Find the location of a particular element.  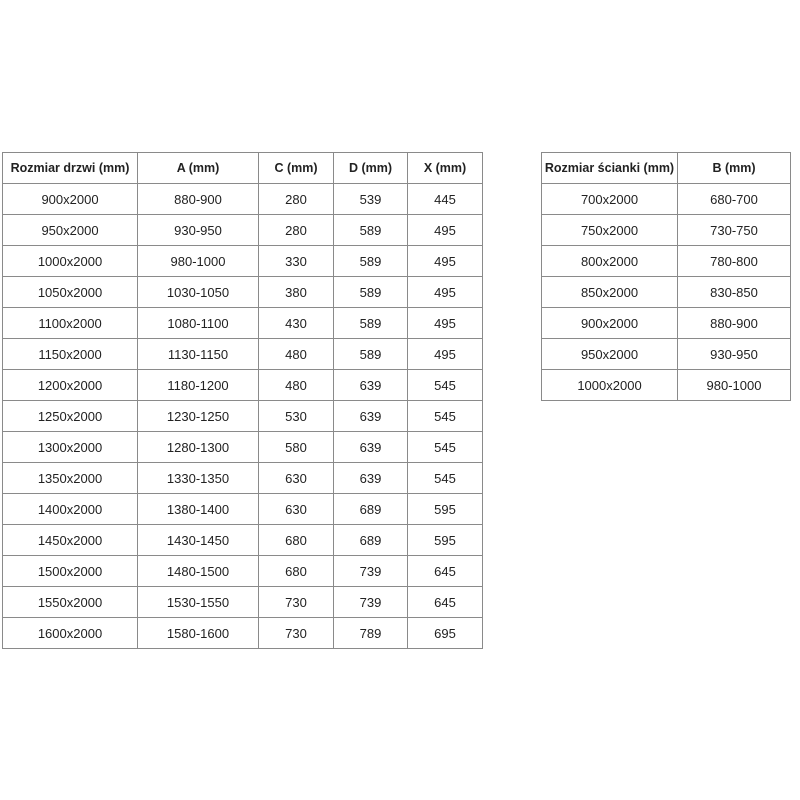

table-row: 1100x2000 1080-1100 430 589 495 is located at coordinates (242, 323).